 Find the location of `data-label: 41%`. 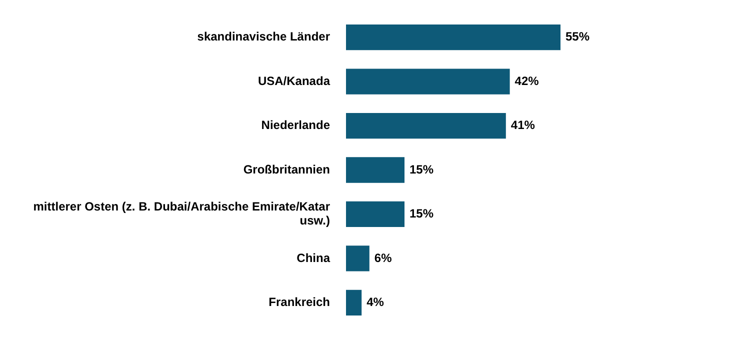

data-label: 41% is located at coordinates (523, 125).